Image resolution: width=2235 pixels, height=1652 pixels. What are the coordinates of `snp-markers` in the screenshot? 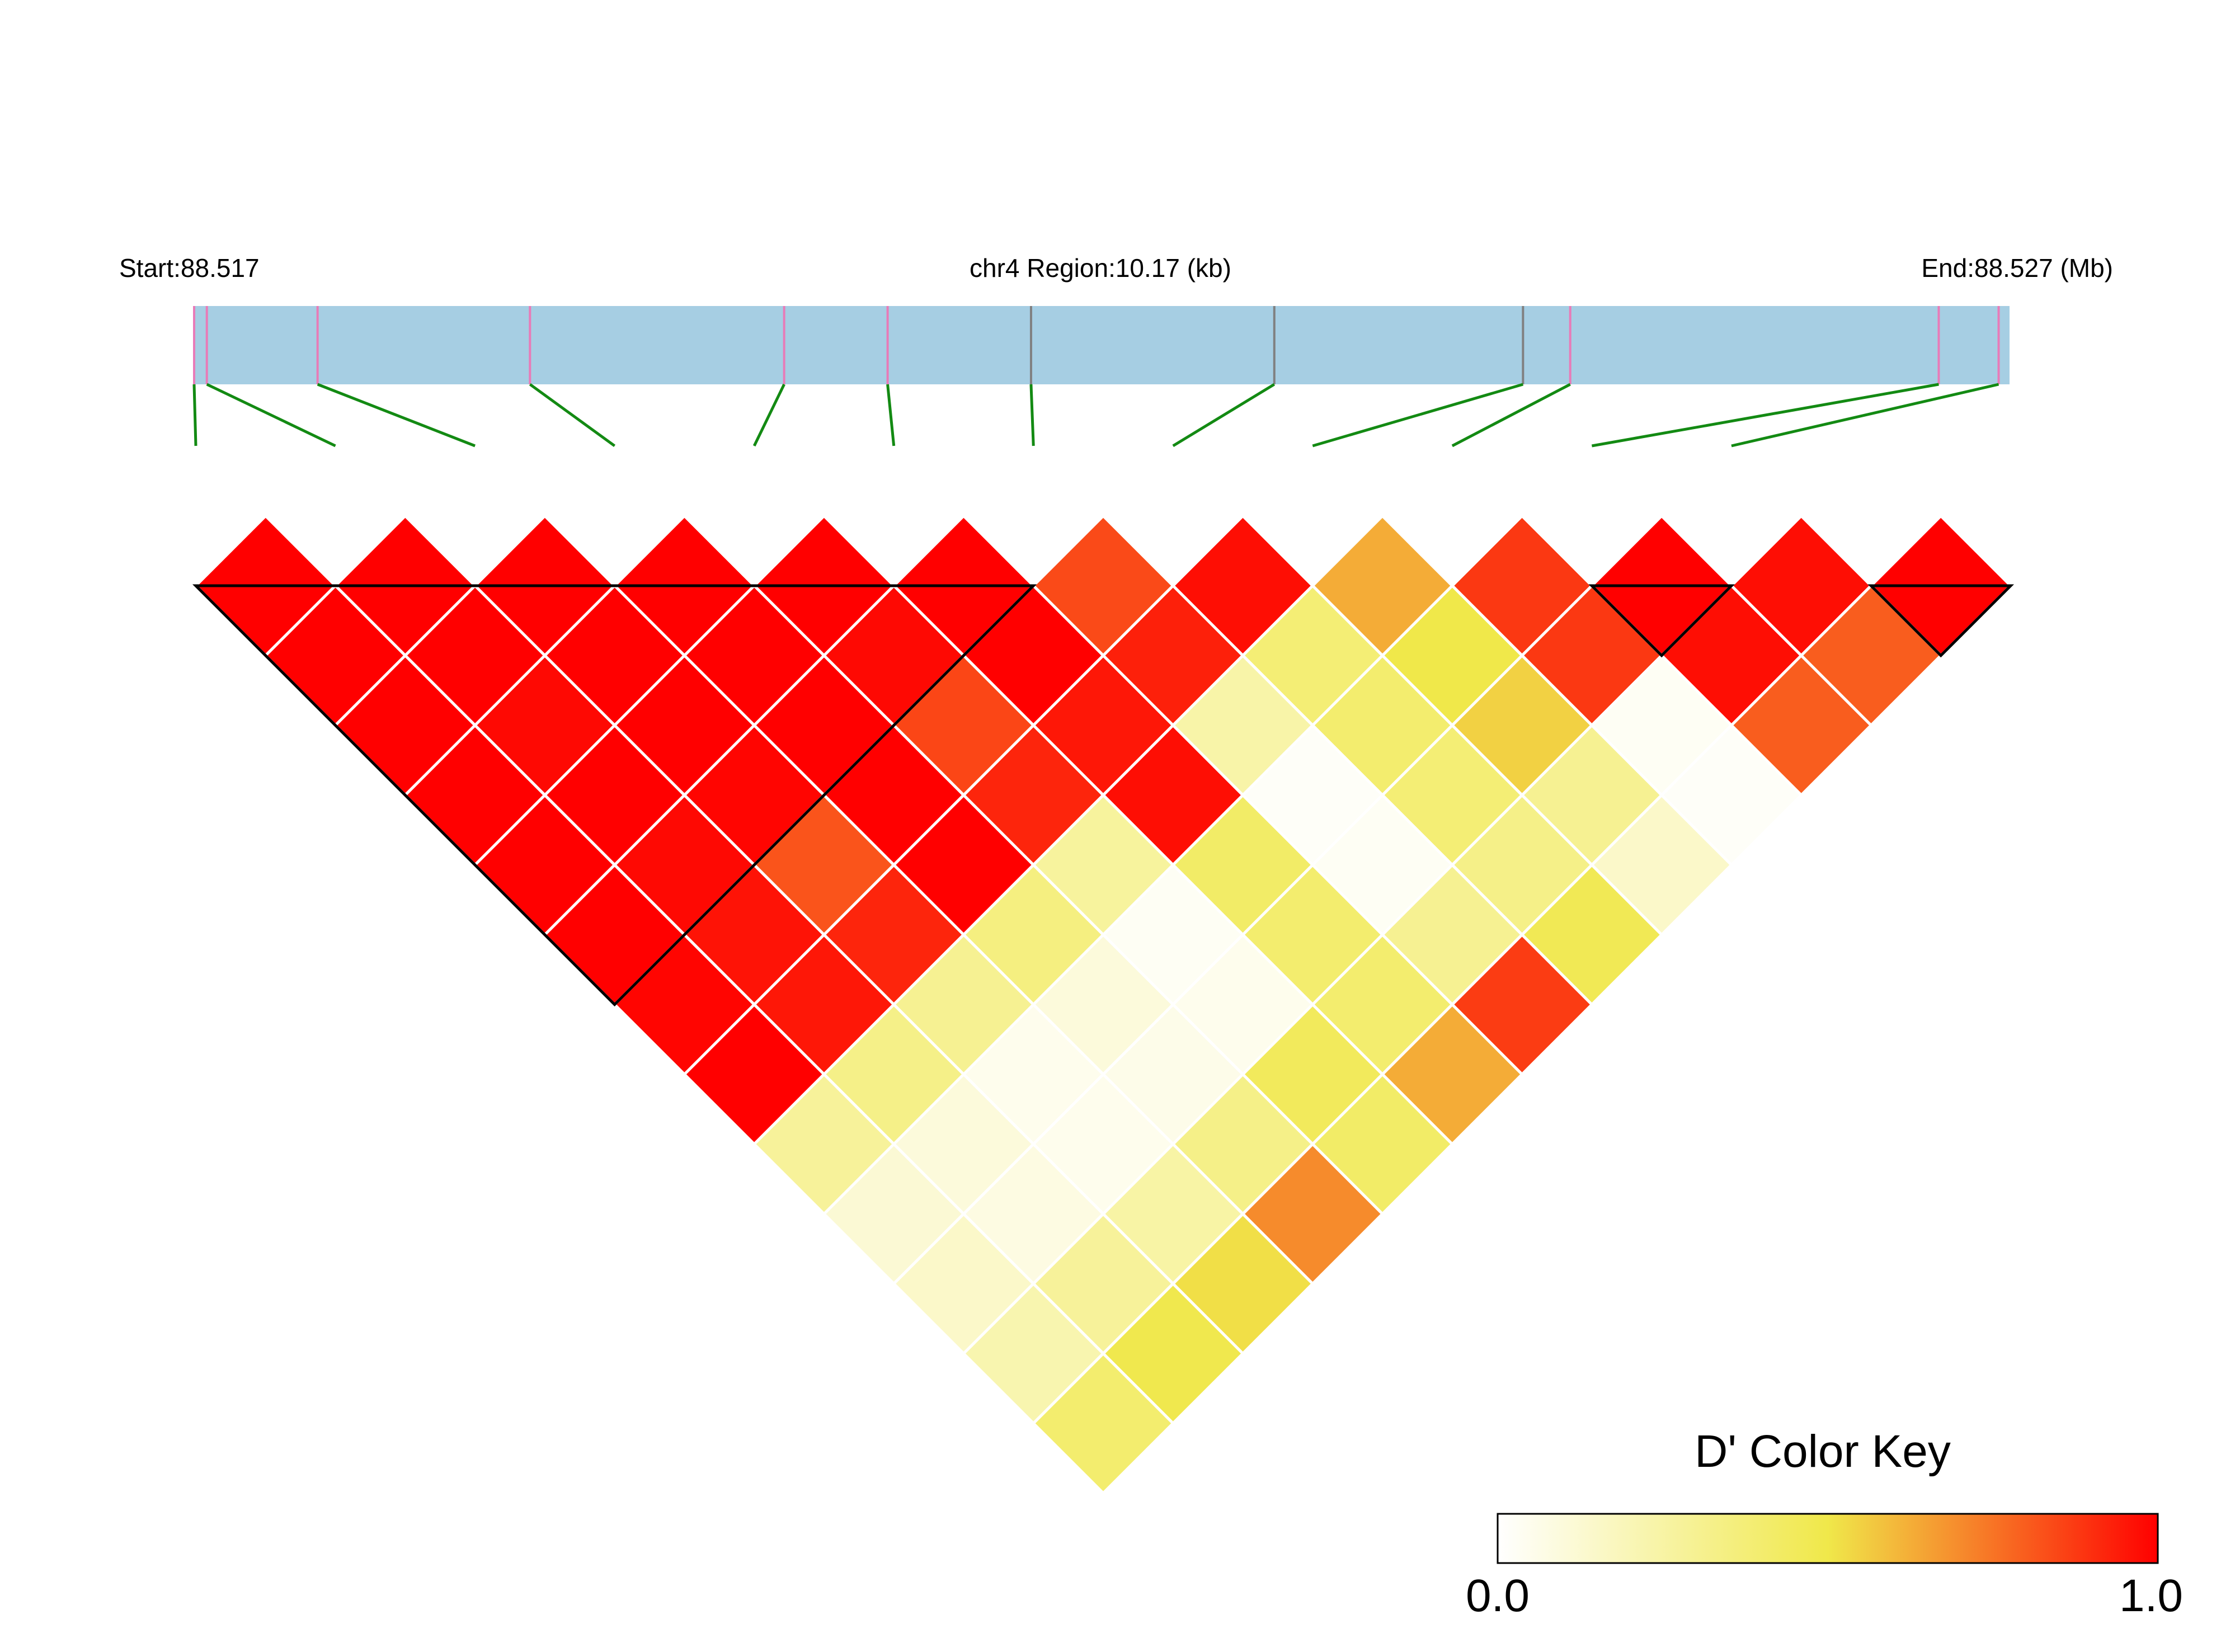 It's located at (1096, 345).